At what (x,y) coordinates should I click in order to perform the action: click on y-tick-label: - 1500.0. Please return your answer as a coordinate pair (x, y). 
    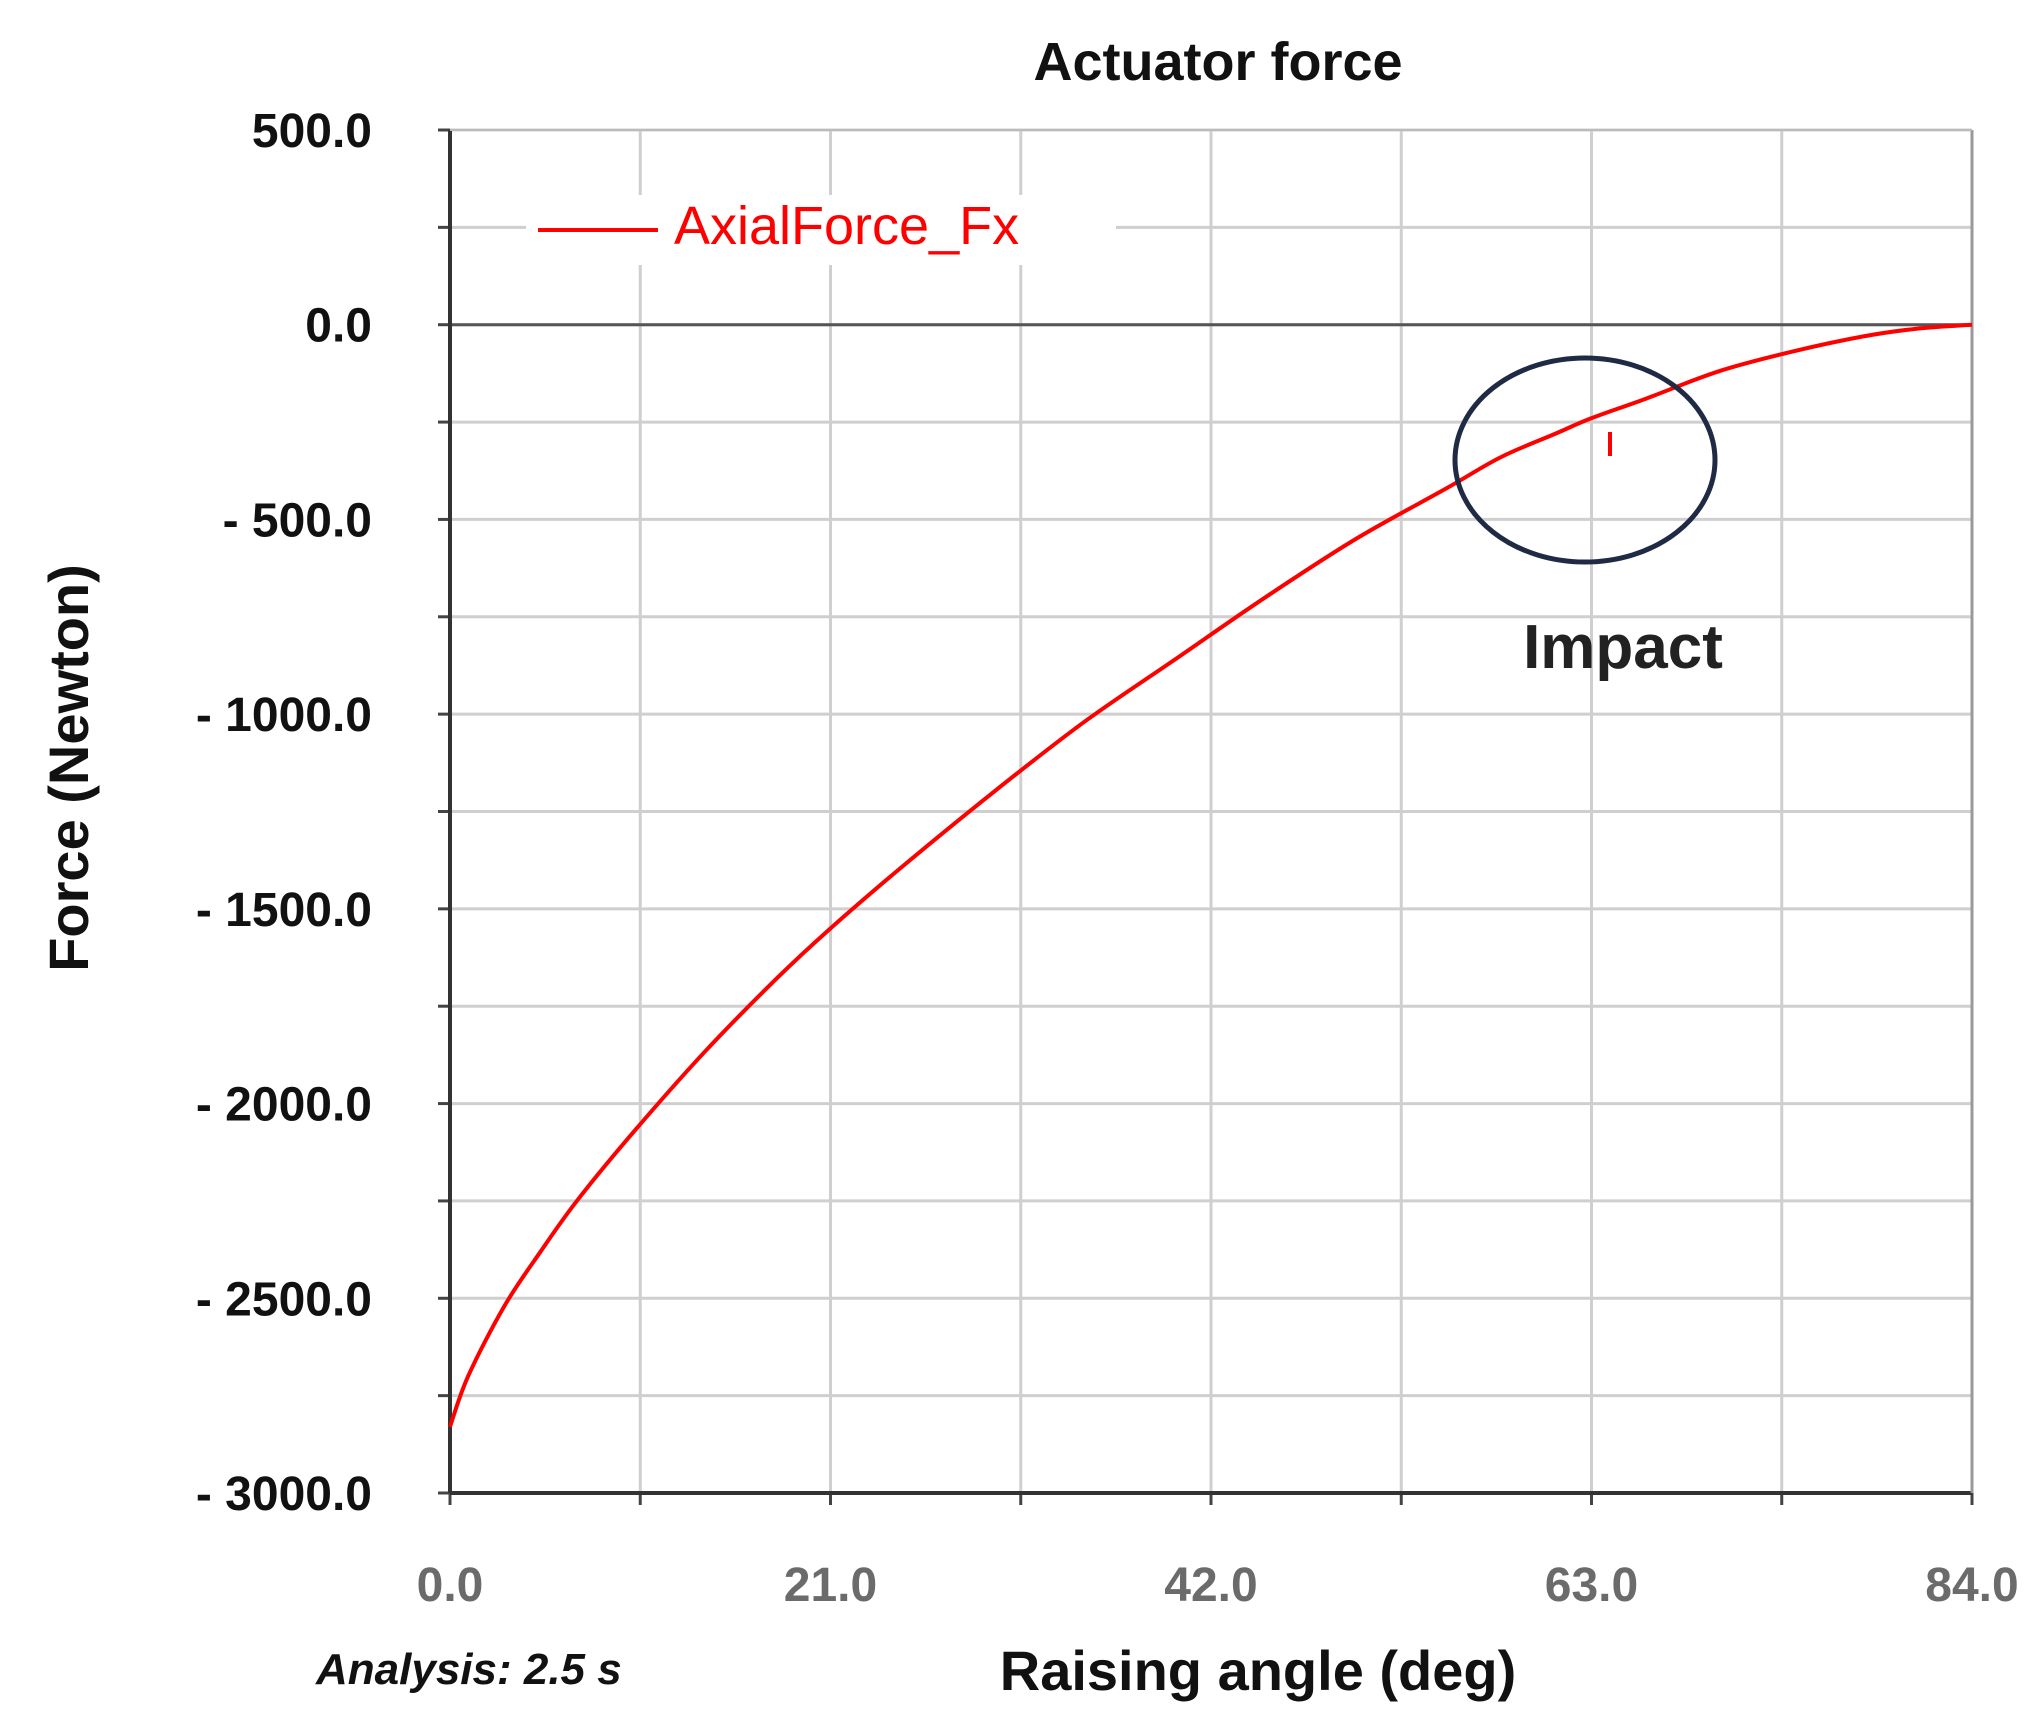
    Looking at the image, I should click on (284, 910).